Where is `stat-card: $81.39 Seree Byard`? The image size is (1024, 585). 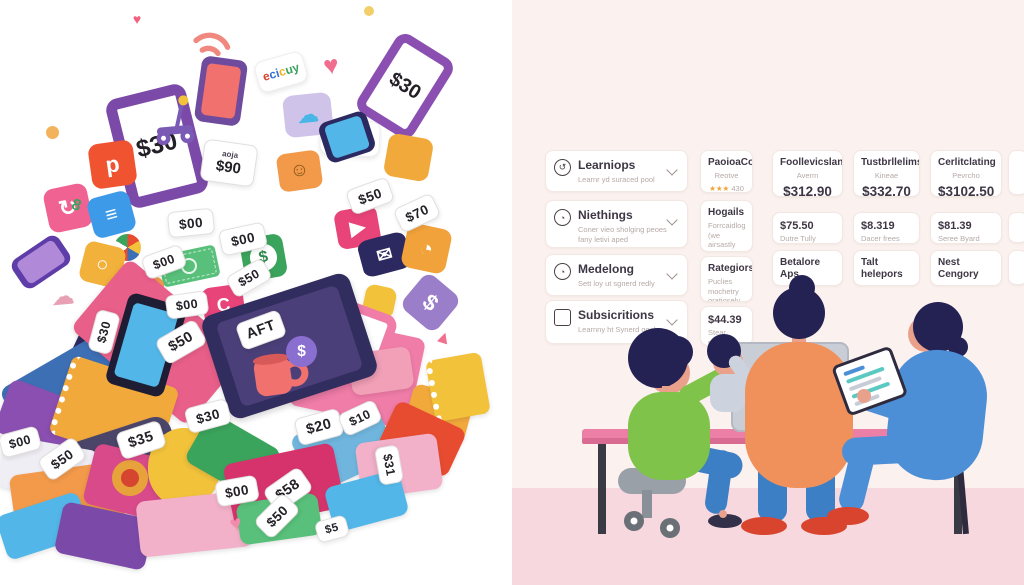 stat-card: $81.39 Seree Byard is located at coordinates (966, 228).